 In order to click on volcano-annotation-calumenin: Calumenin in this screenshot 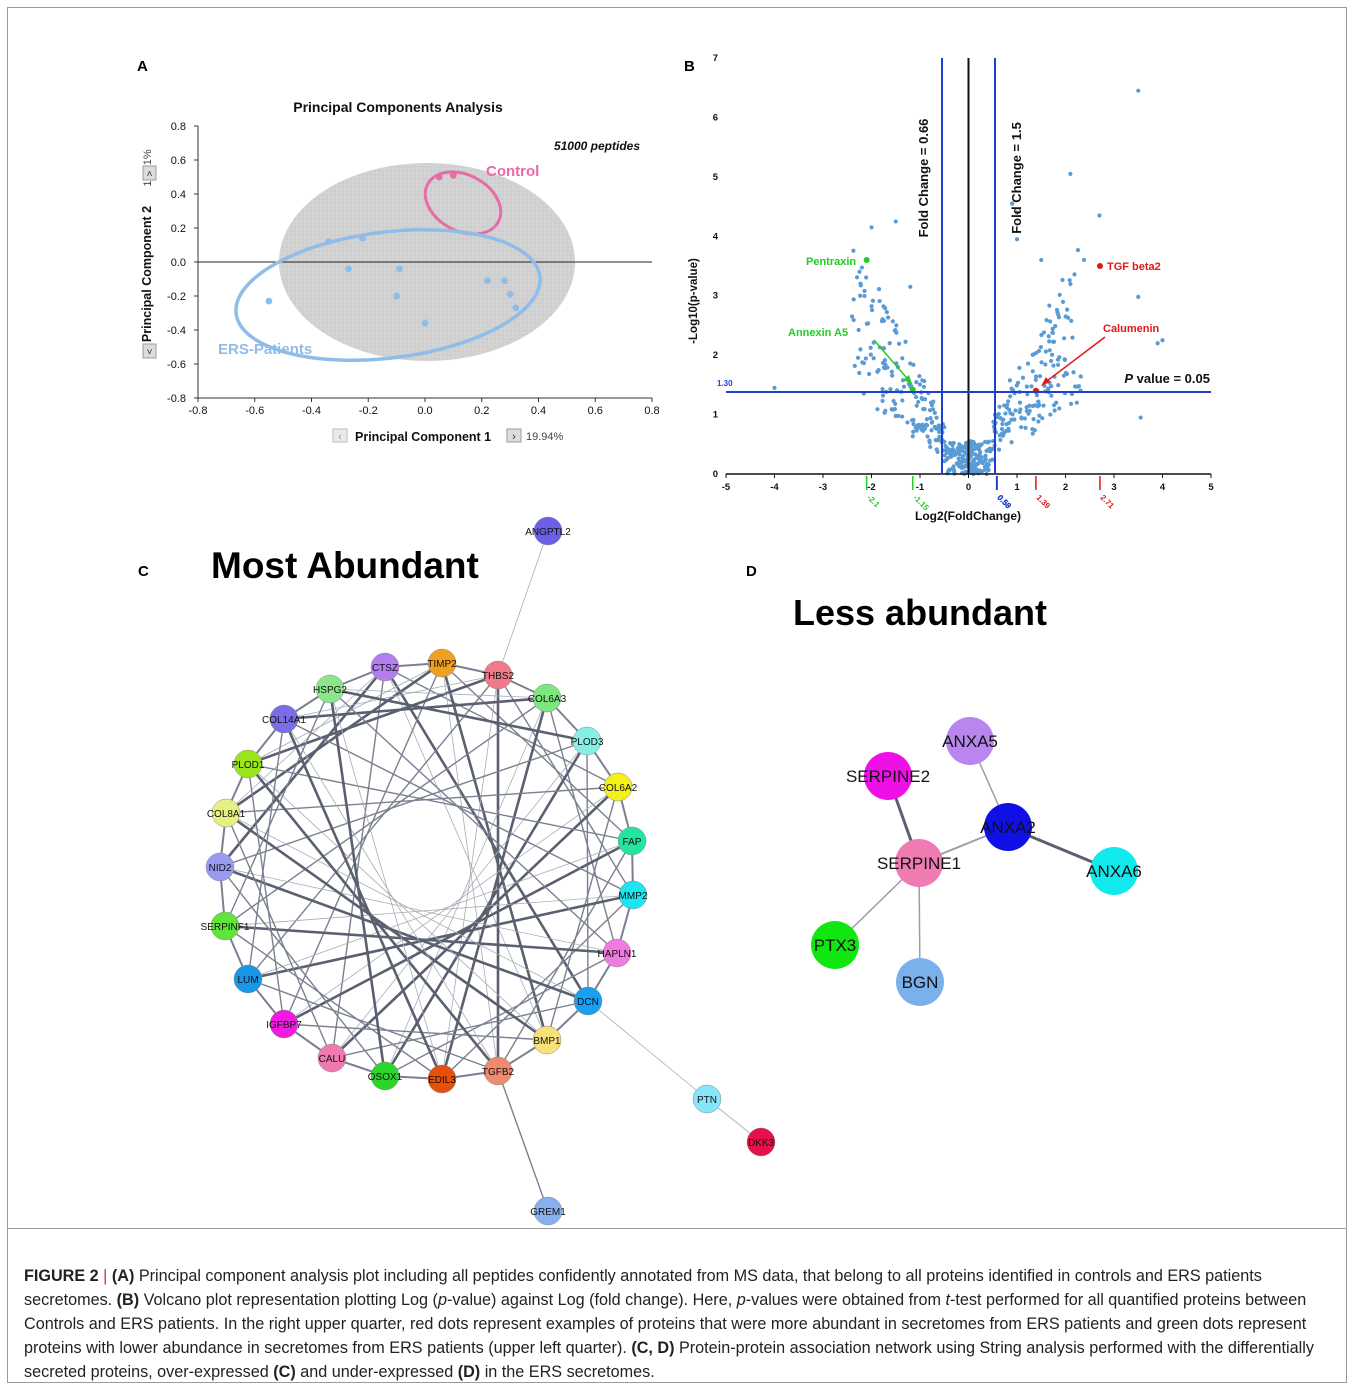, I will do `click(1131, 329)`.